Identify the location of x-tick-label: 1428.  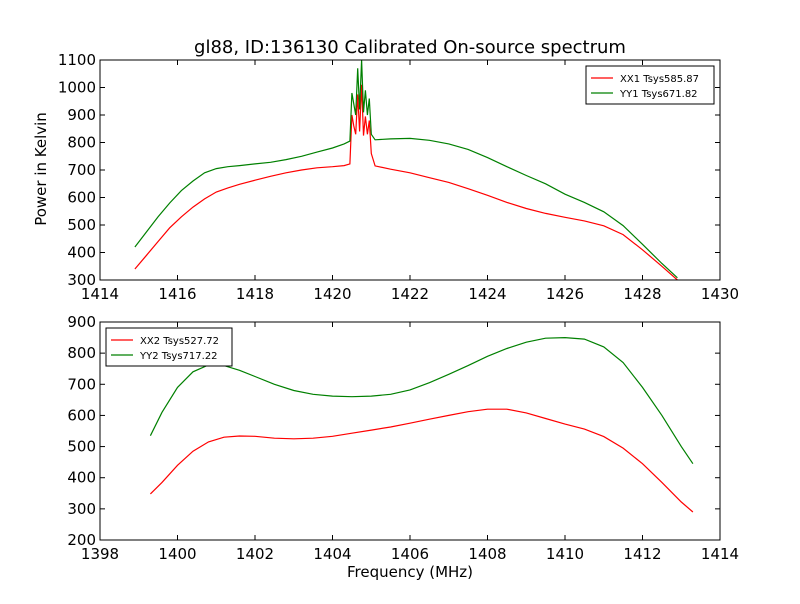
(642, 294).